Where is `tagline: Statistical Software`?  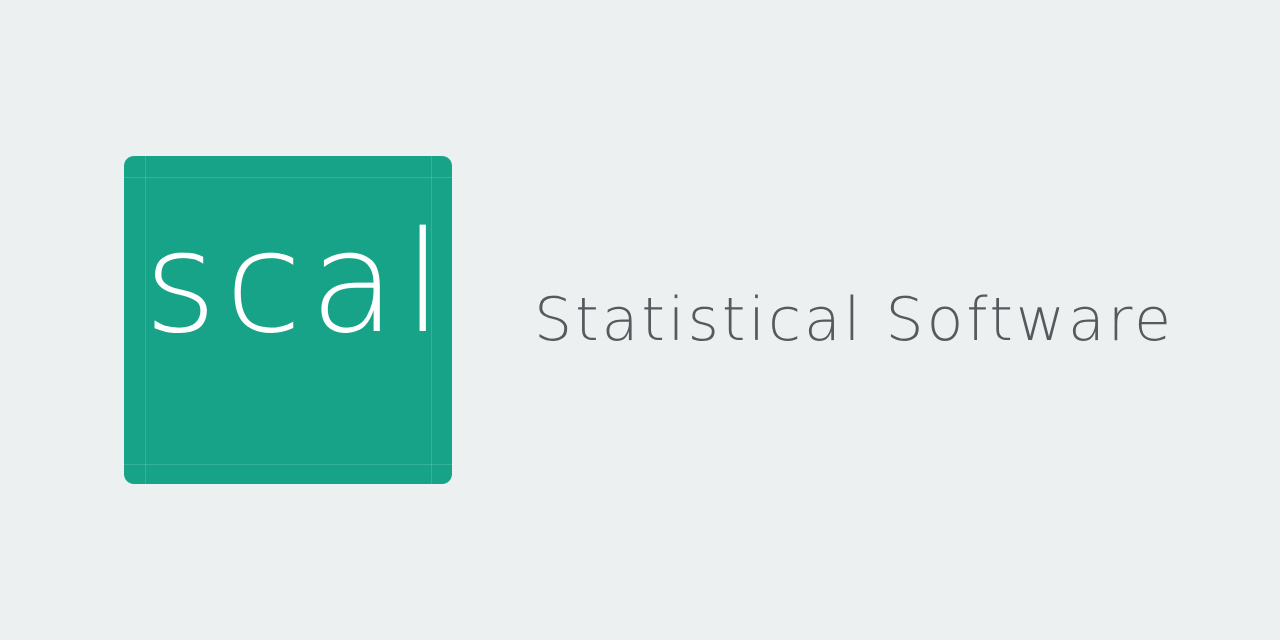
tagline: Statistical Software is located at coordinates (854, 320).